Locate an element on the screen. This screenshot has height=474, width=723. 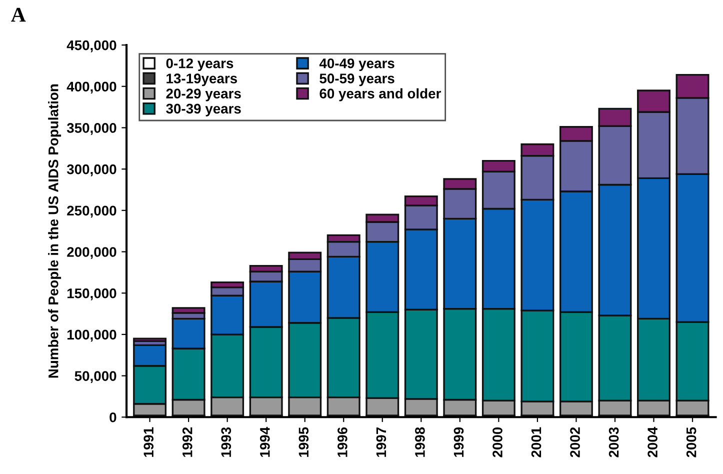
legend-label: 40-49 years is located at coordinates (356, 65).